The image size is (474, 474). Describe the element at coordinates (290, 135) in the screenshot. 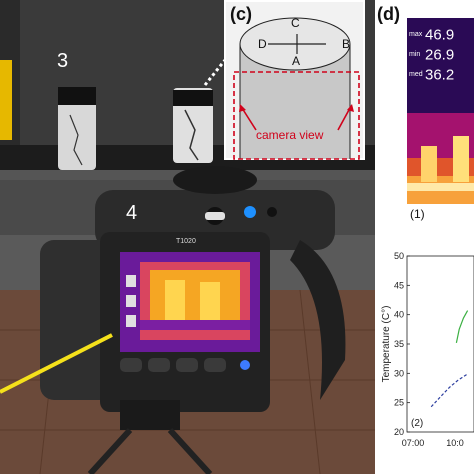

I see `camera-view-label: camera view` at that location.